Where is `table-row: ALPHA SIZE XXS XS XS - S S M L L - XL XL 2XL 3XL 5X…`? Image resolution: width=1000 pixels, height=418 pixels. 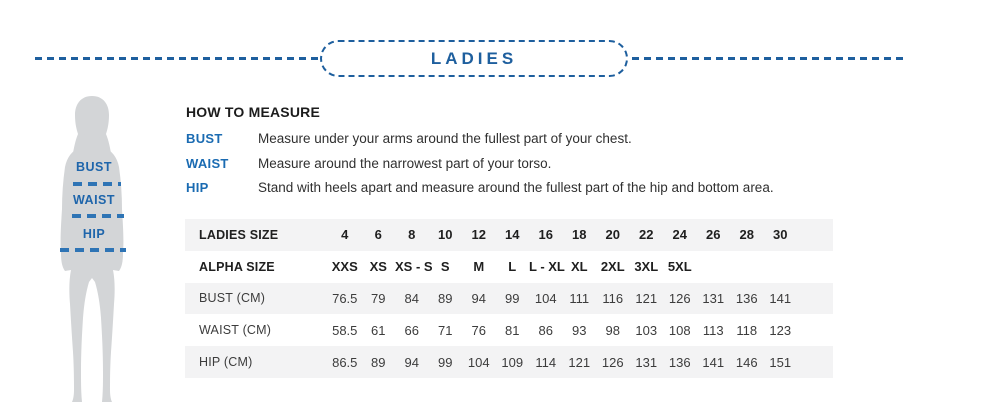 table-row: ALPHA SIZE XXS XS XS - S S M L L - XL XL 2XL 3XL 5X… is located at coordinates (509, 267).